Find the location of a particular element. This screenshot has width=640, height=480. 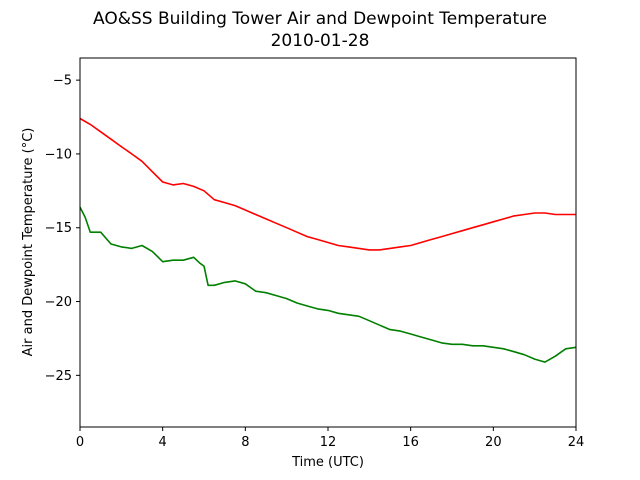

x-tick-label: 4 is located at coordinates (163, 442).